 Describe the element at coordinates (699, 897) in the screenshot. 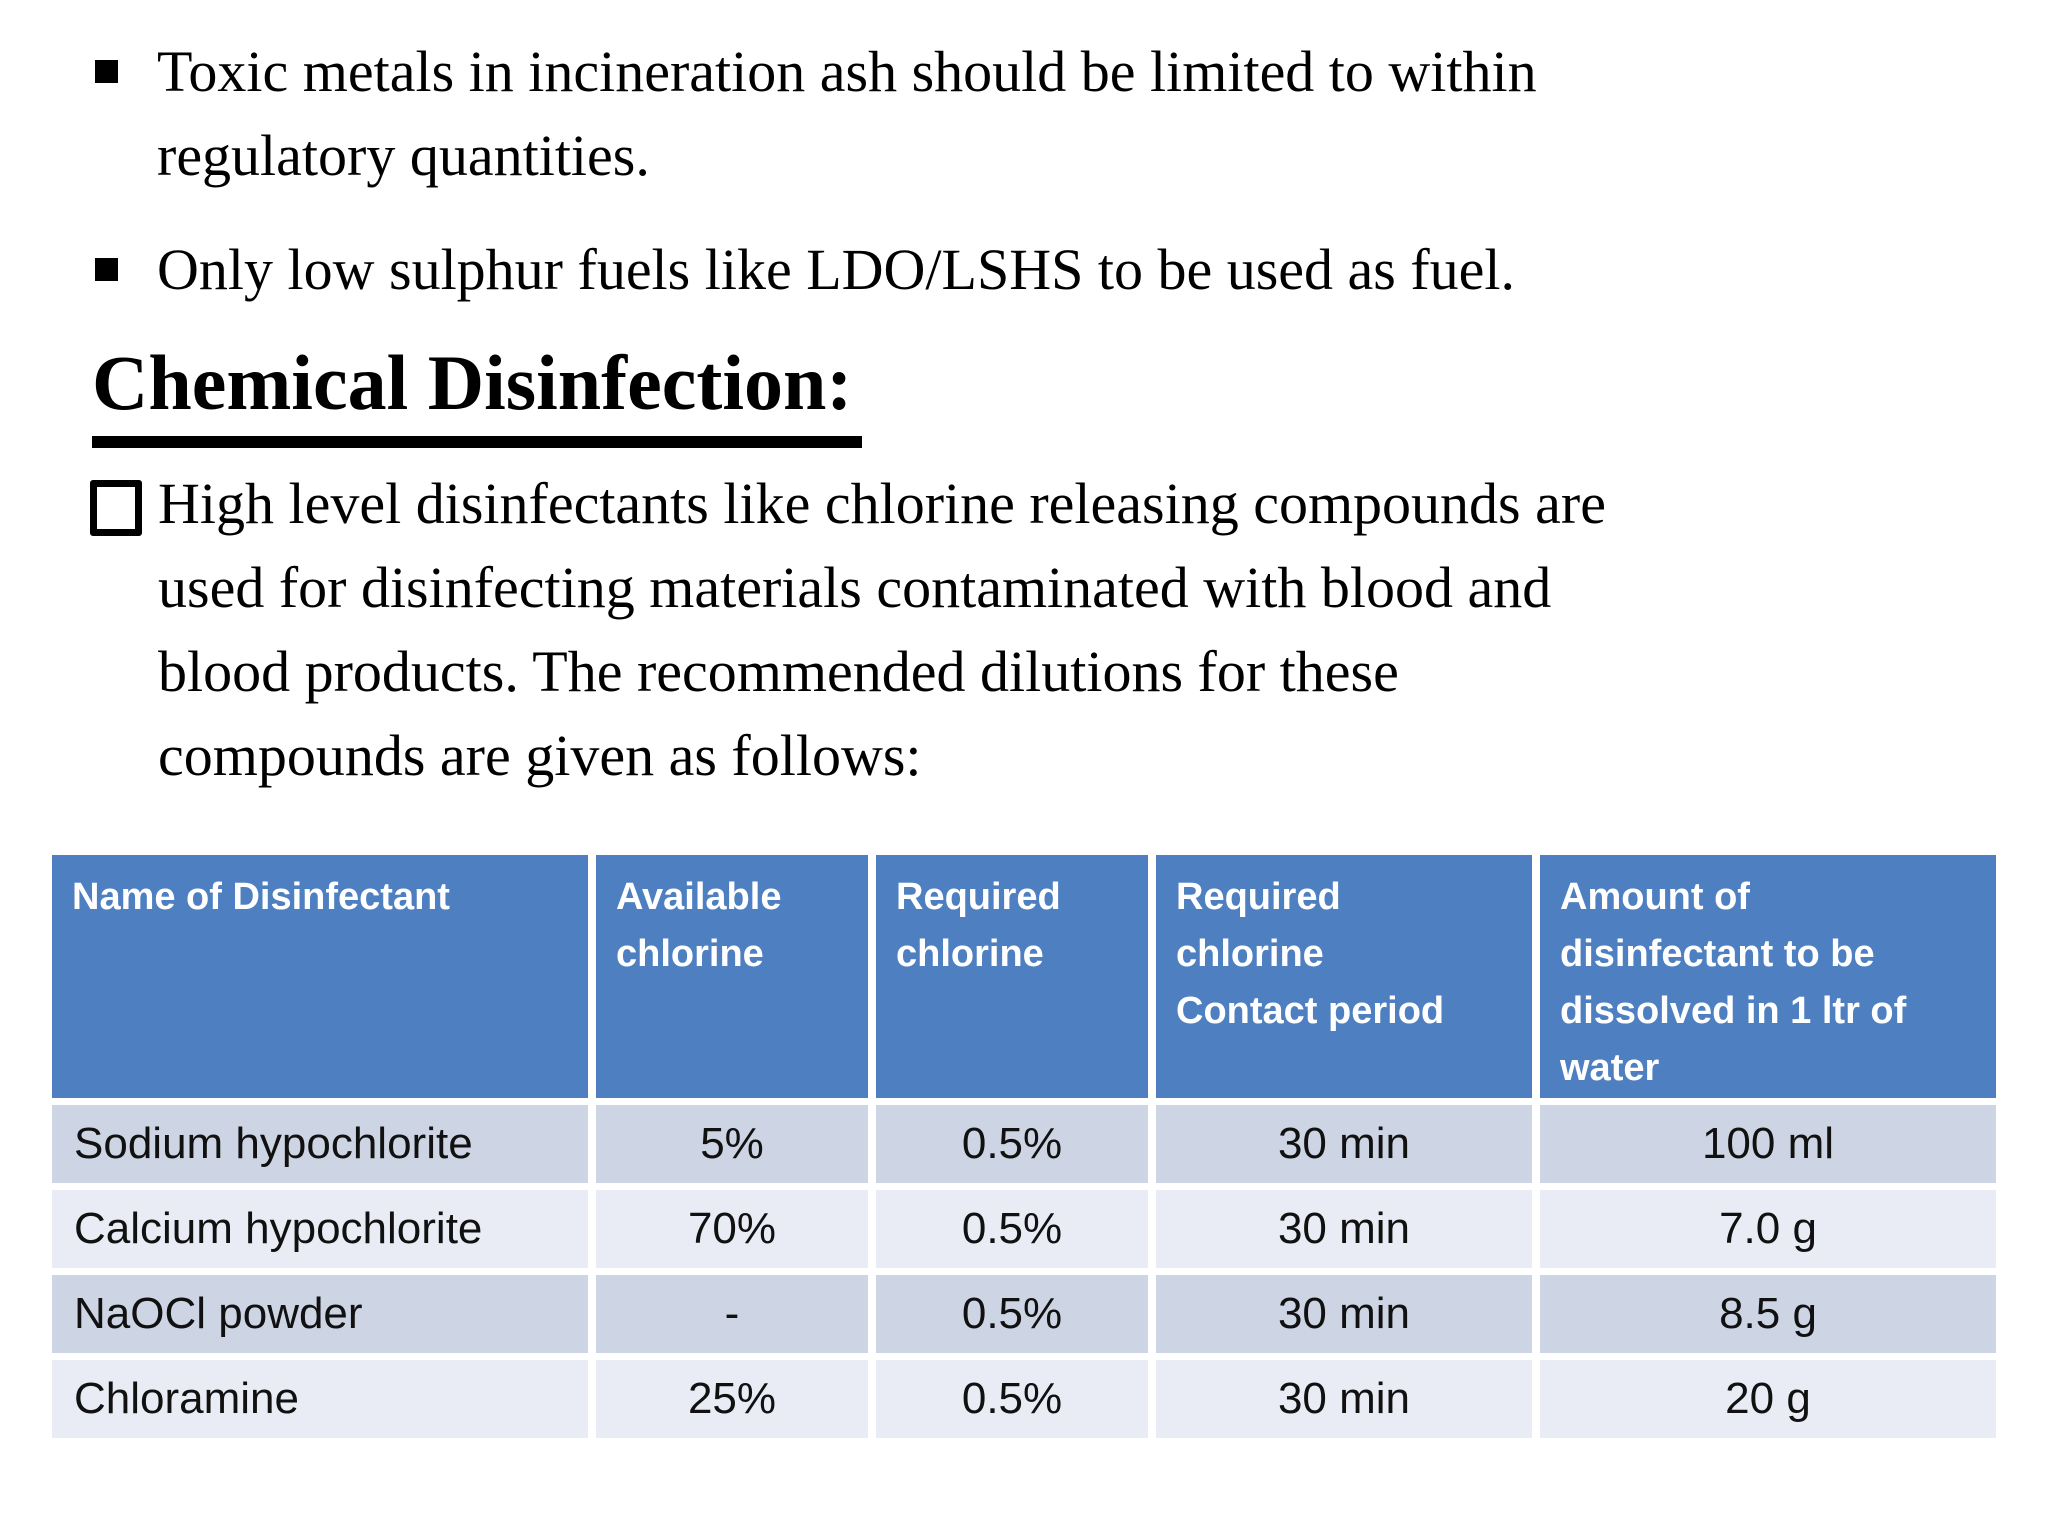

I see `header-line: Available` at that location.